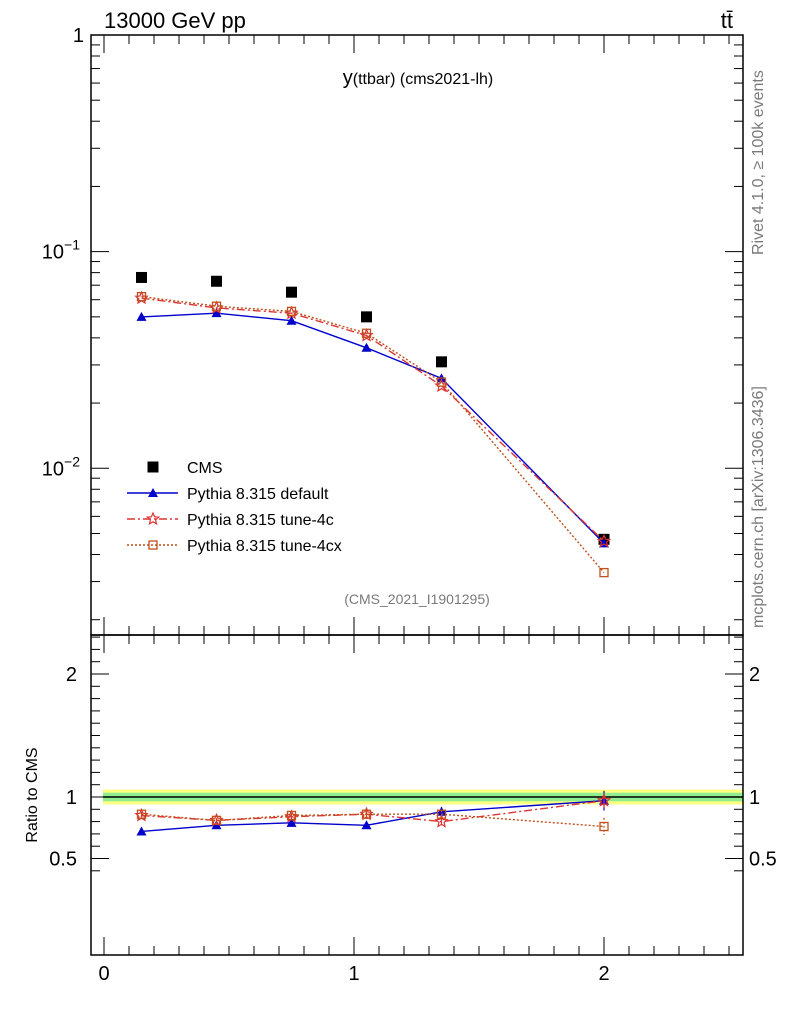  Describe the element at coordinates (258, 494) in the screenshot. I see `legend-label-default: Pythia 8.315 default` at that location.